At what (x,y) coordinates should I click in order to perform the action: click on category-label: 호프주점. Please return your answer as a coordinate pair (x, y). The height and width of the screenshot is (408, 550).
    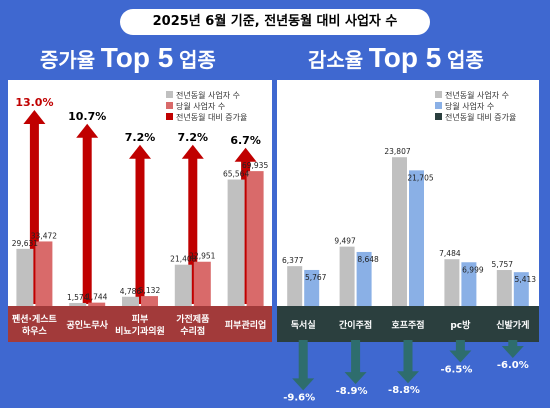
    Looking at the image, I should click on (407, 325).